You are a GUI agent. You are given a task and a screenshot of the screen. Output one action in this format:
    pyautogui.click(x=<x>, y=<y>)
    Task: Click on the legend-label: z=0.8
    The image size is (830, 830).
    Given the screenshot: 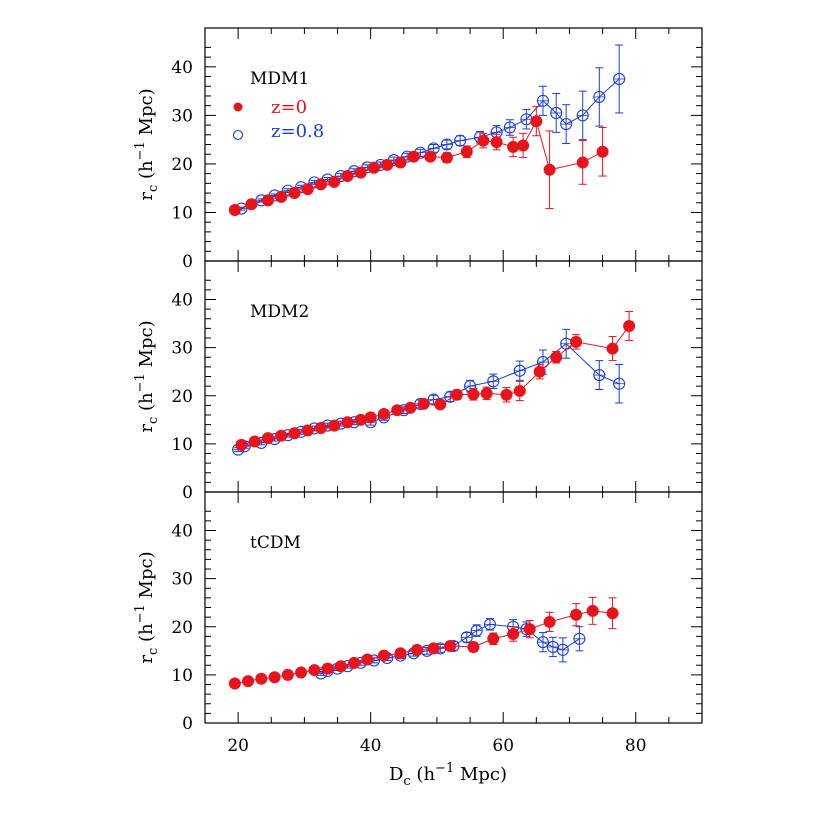 What is the action you would take?
    pyautogui.click(x=297, y=131)
    